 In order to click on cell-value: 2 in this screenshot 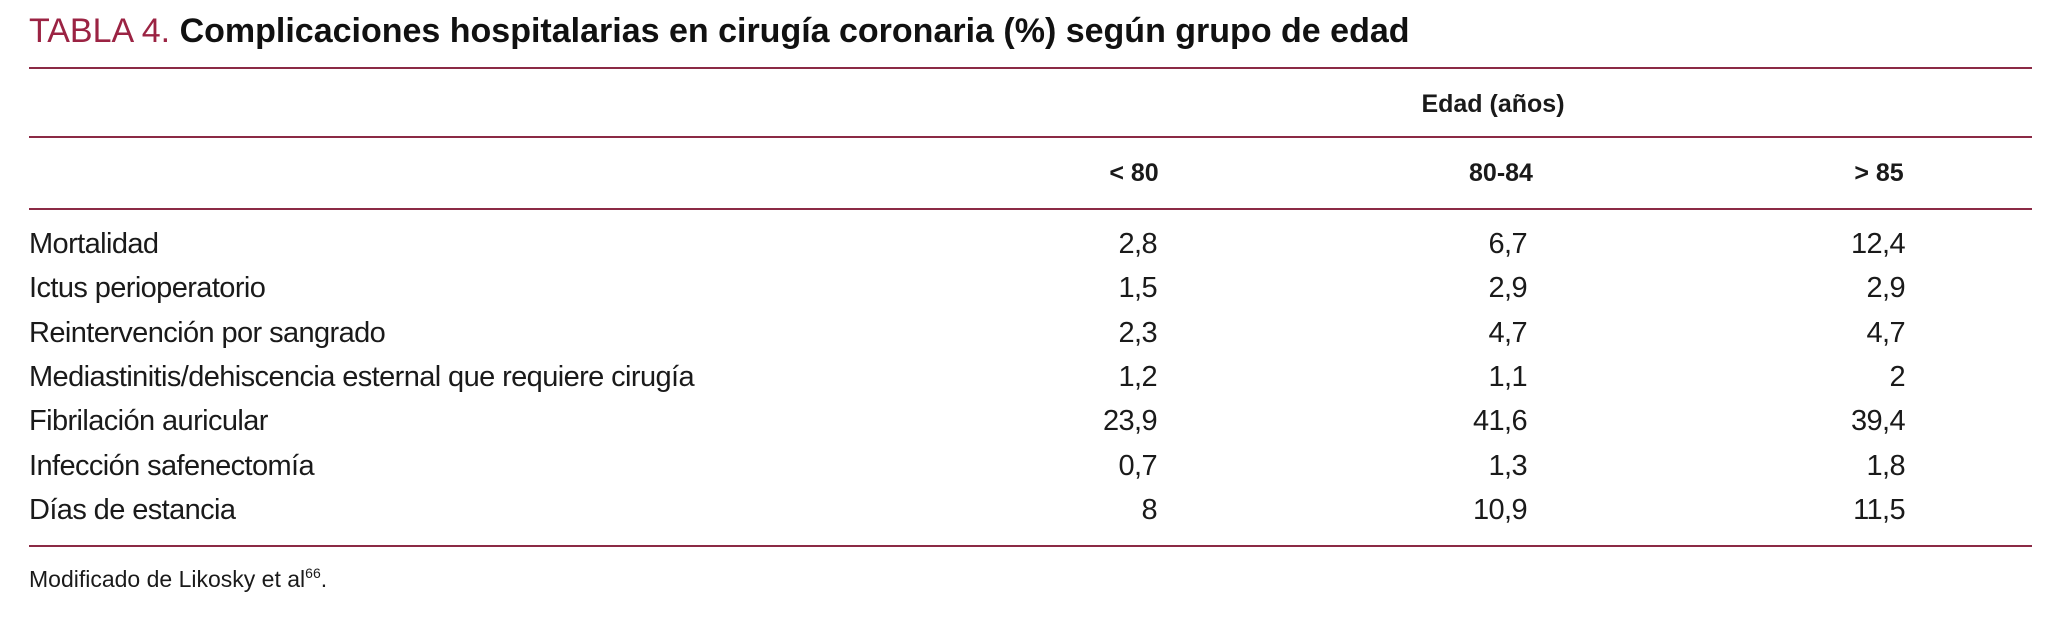, I will do `click(1897, 376)`.